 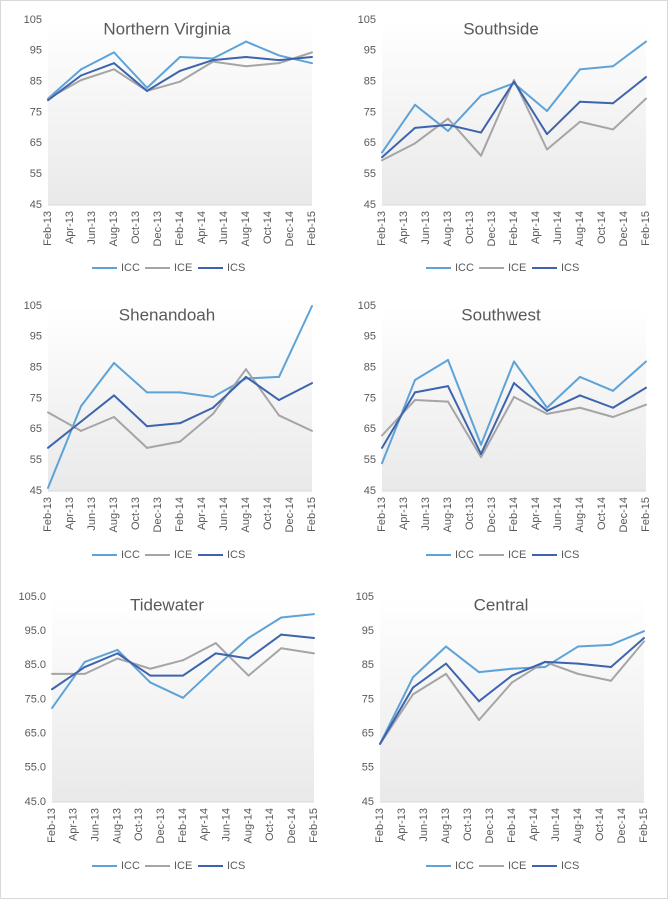 I want to click on chart-title: Tidewater, so click(x=167, y=604).